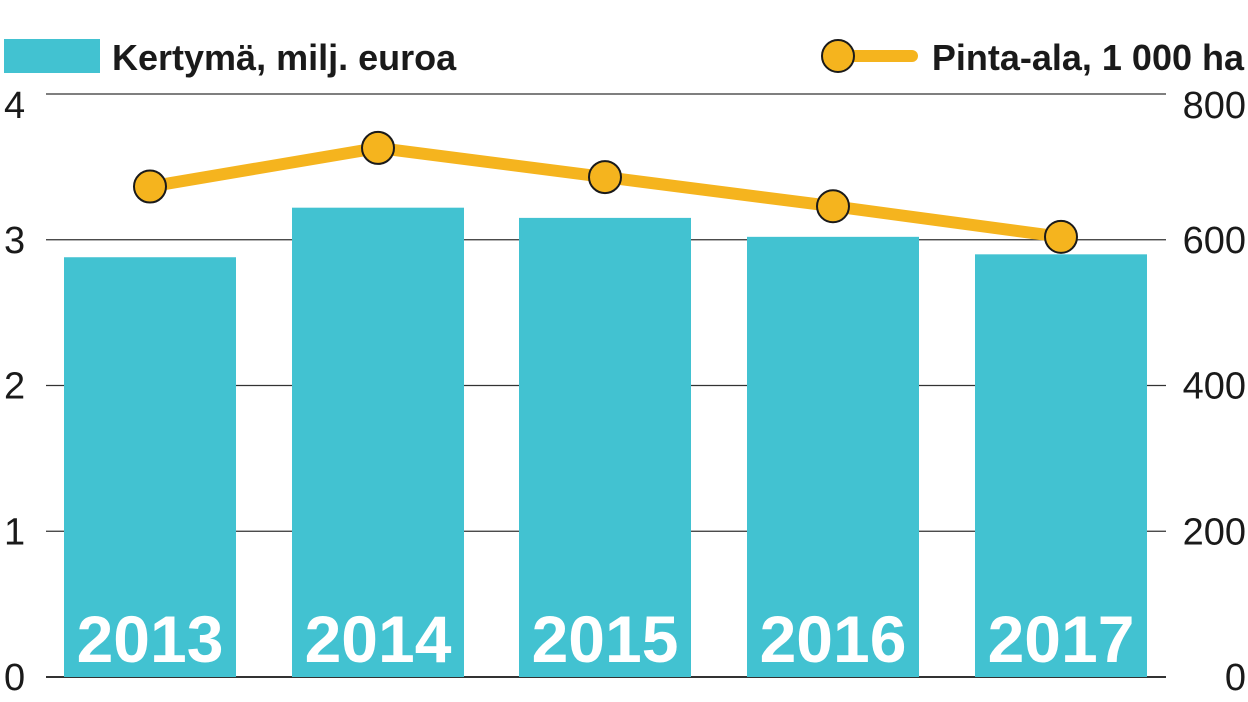 This screenshot has width=1248, height=702. What do you see at coordinates (1061, 465) in the screenshot?
I see `bar-2017` at bounding box center [1061, 465].